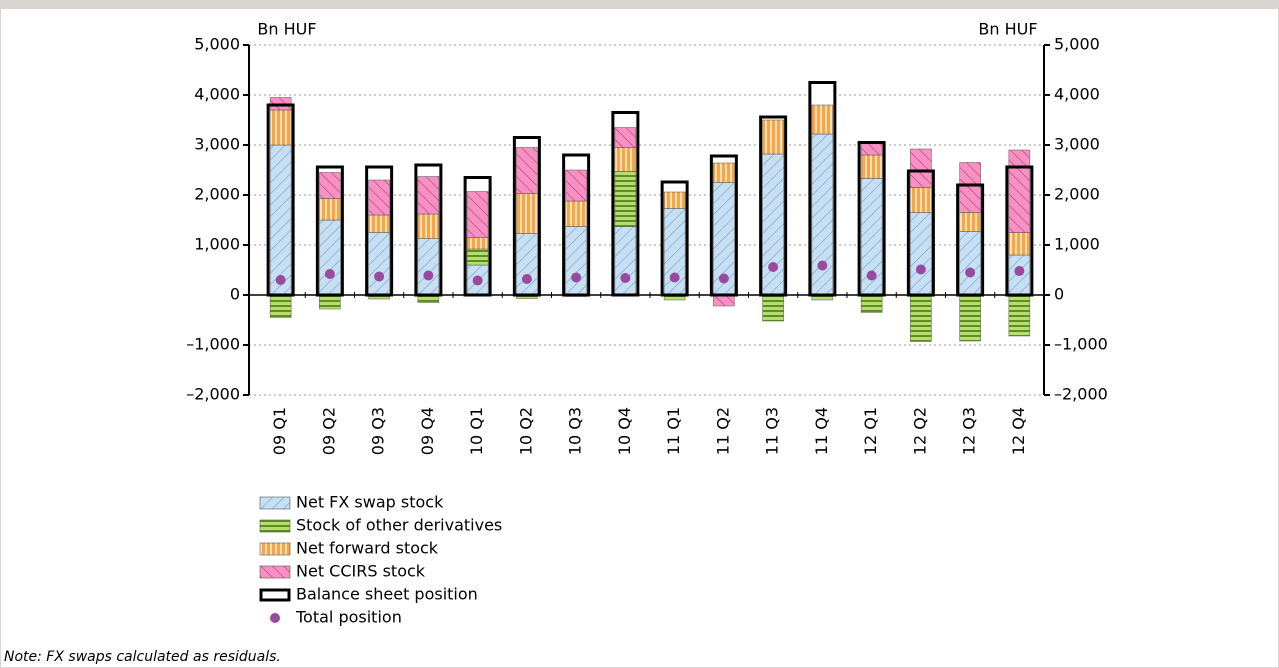  What do you see at coordinates (279, 431) in the screenshot?
I see `x-tick-label: 09 Q1` at bounding box center [279, 431].